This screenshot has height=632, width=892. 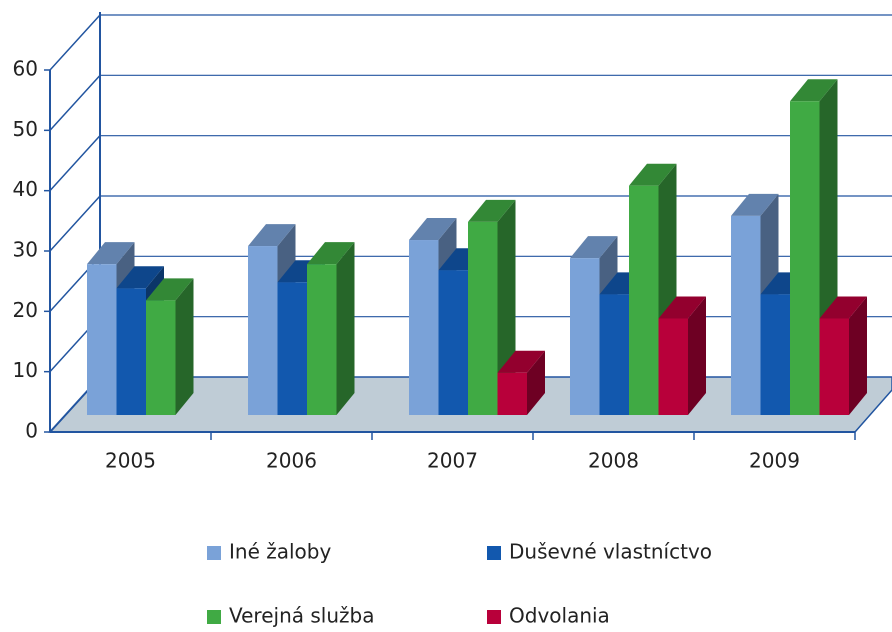 I want to click on legend-label: Duševné vlastníctvo, so click(x=610, y=552).